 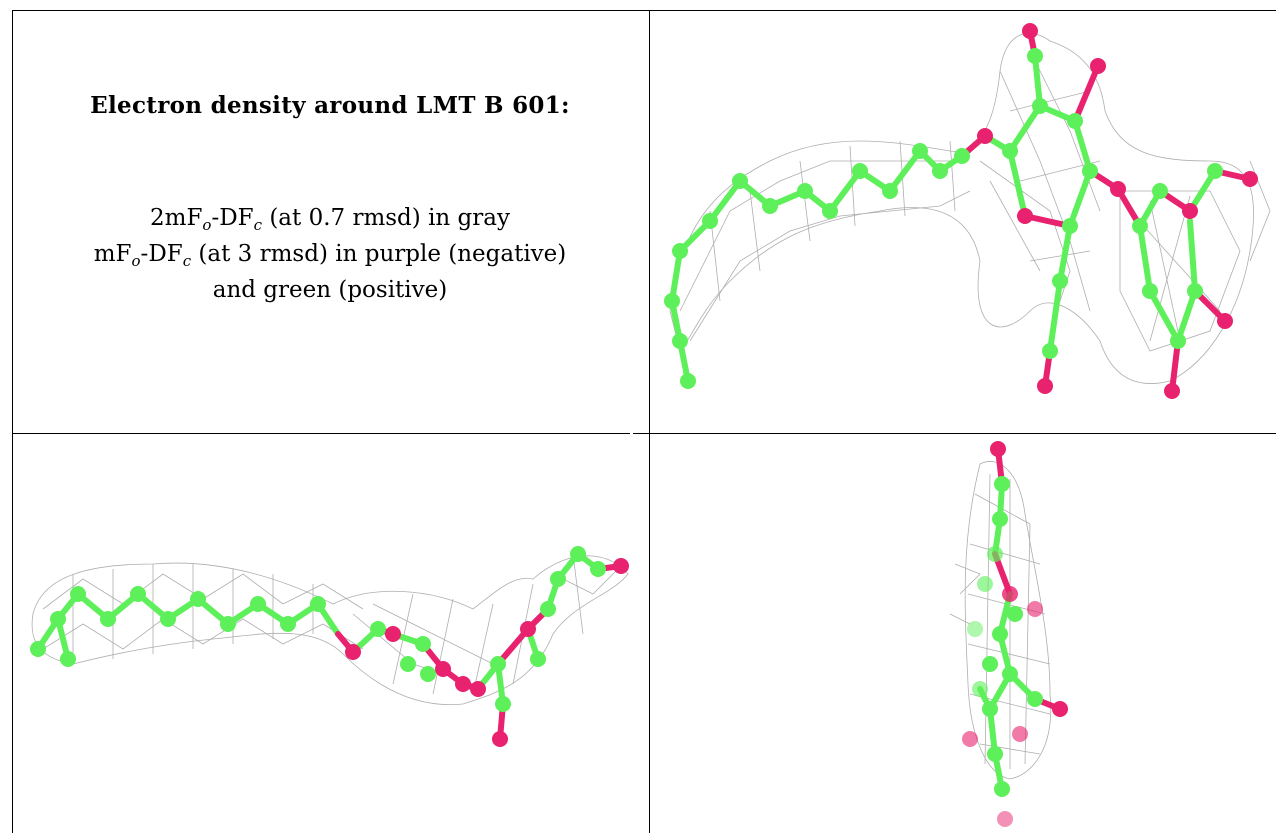 What do you see at coordinates (330, 255) in the screenshot?
I see `legend-line-fofc: mFo-DFc (at 3 rmsd) in purple (negative)` at bounding box center [330, 255].